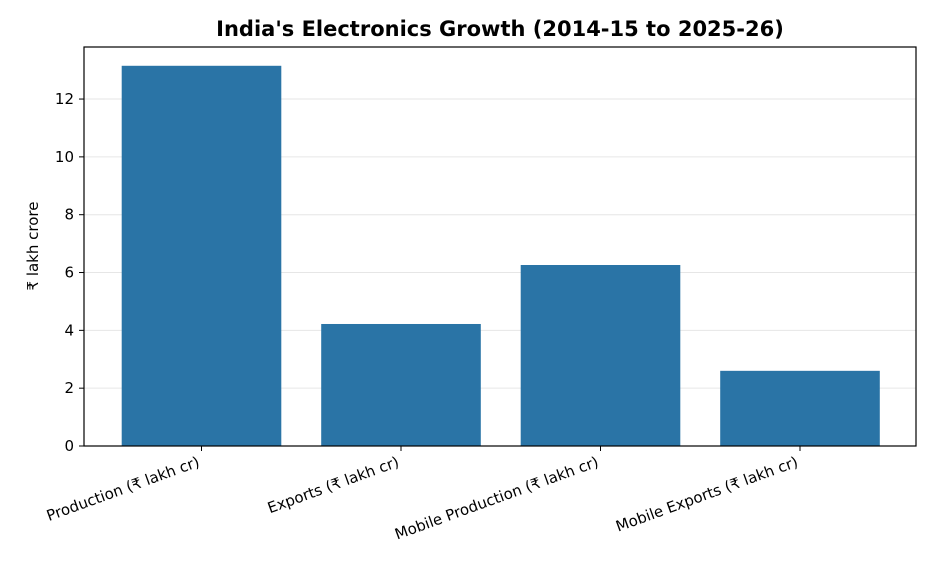  I want to click on y-tick-label: 6, so click(69, 273).